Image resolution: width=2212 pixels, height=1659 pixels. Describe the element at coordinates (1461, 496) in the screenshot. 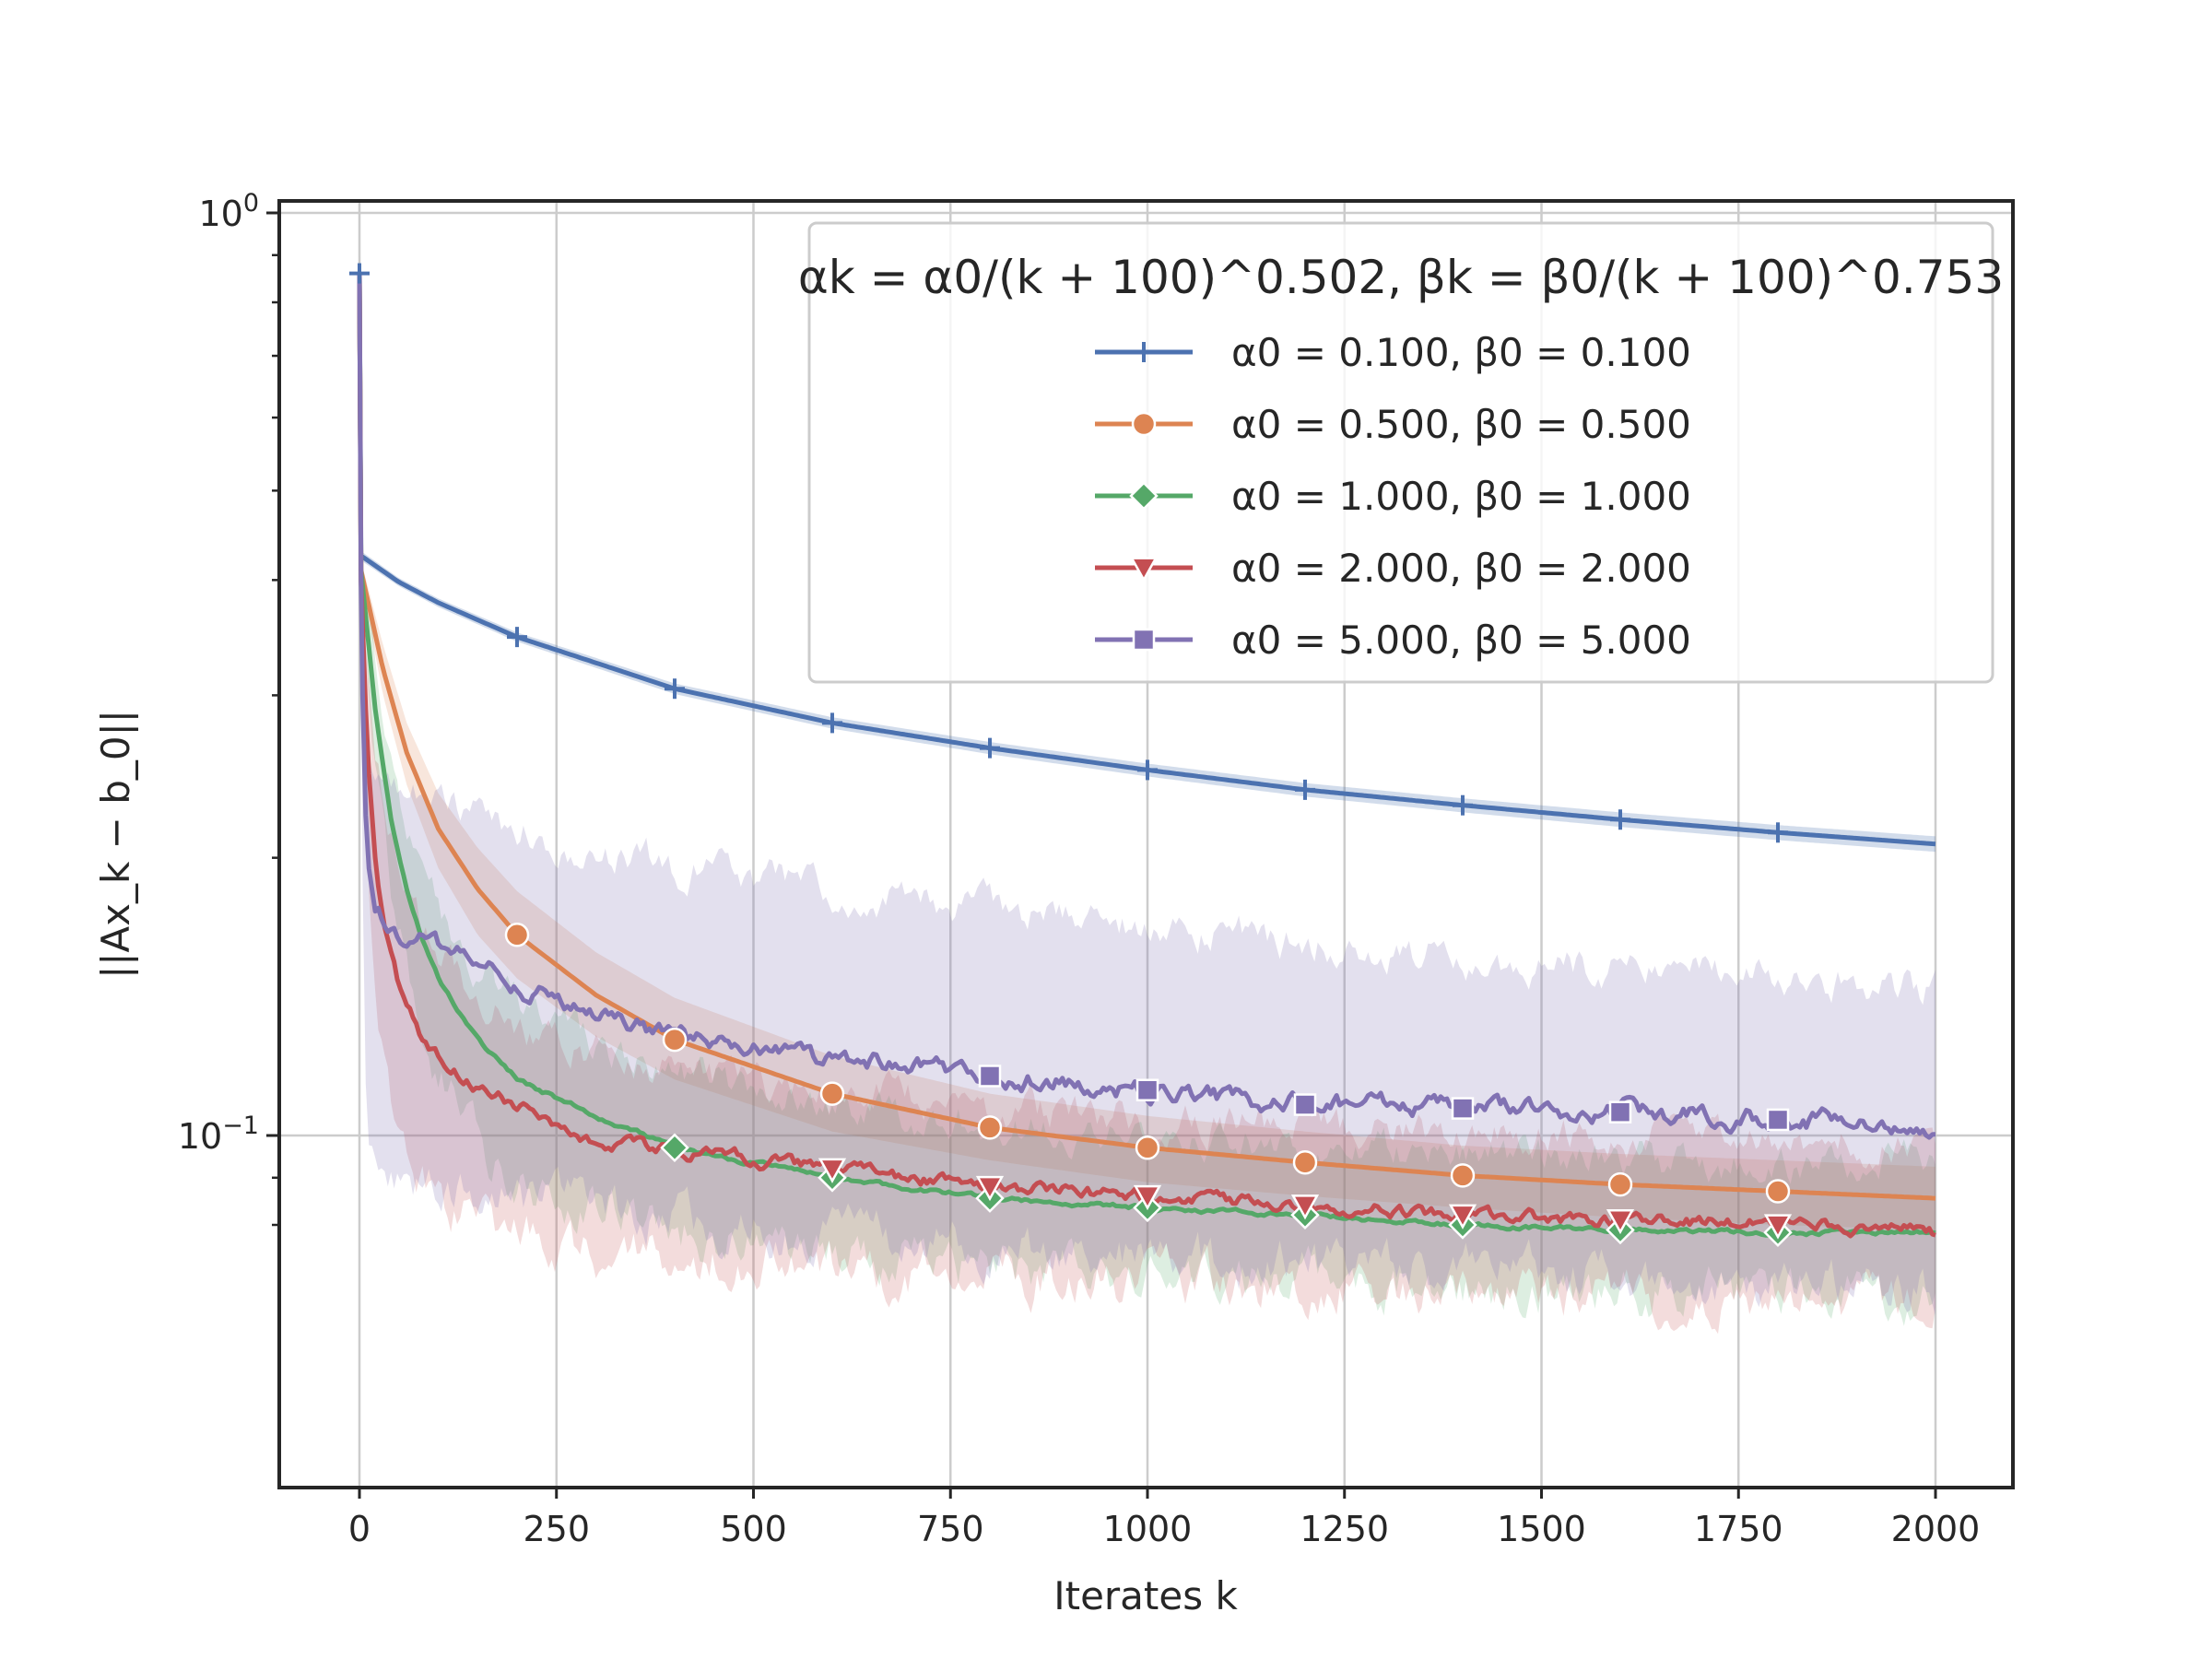

I see `legend-label: α0 = 1.000, β0 = 1.000` at that location.